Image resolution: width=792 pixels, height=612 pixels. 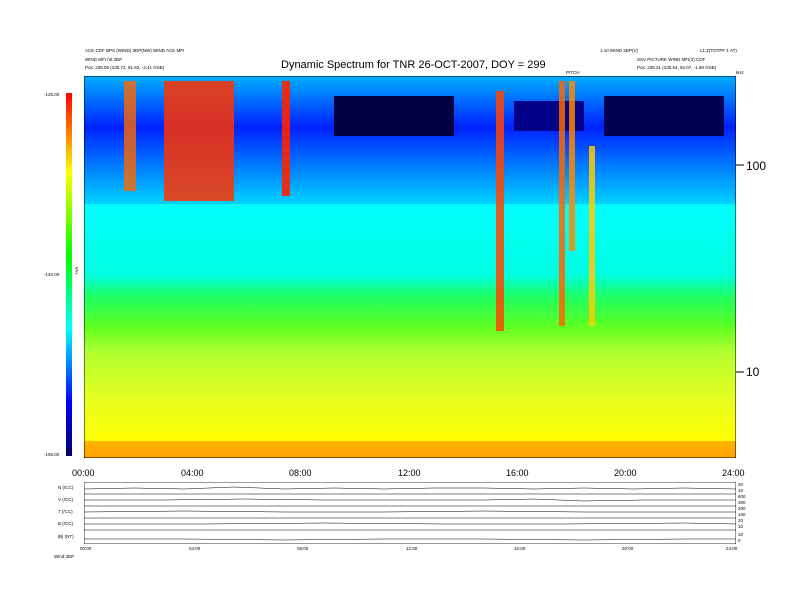 What do you see at coordinates (69, 274) in the screenshot?
I see `colorbar-gradient` at bounding box center [69, 274].